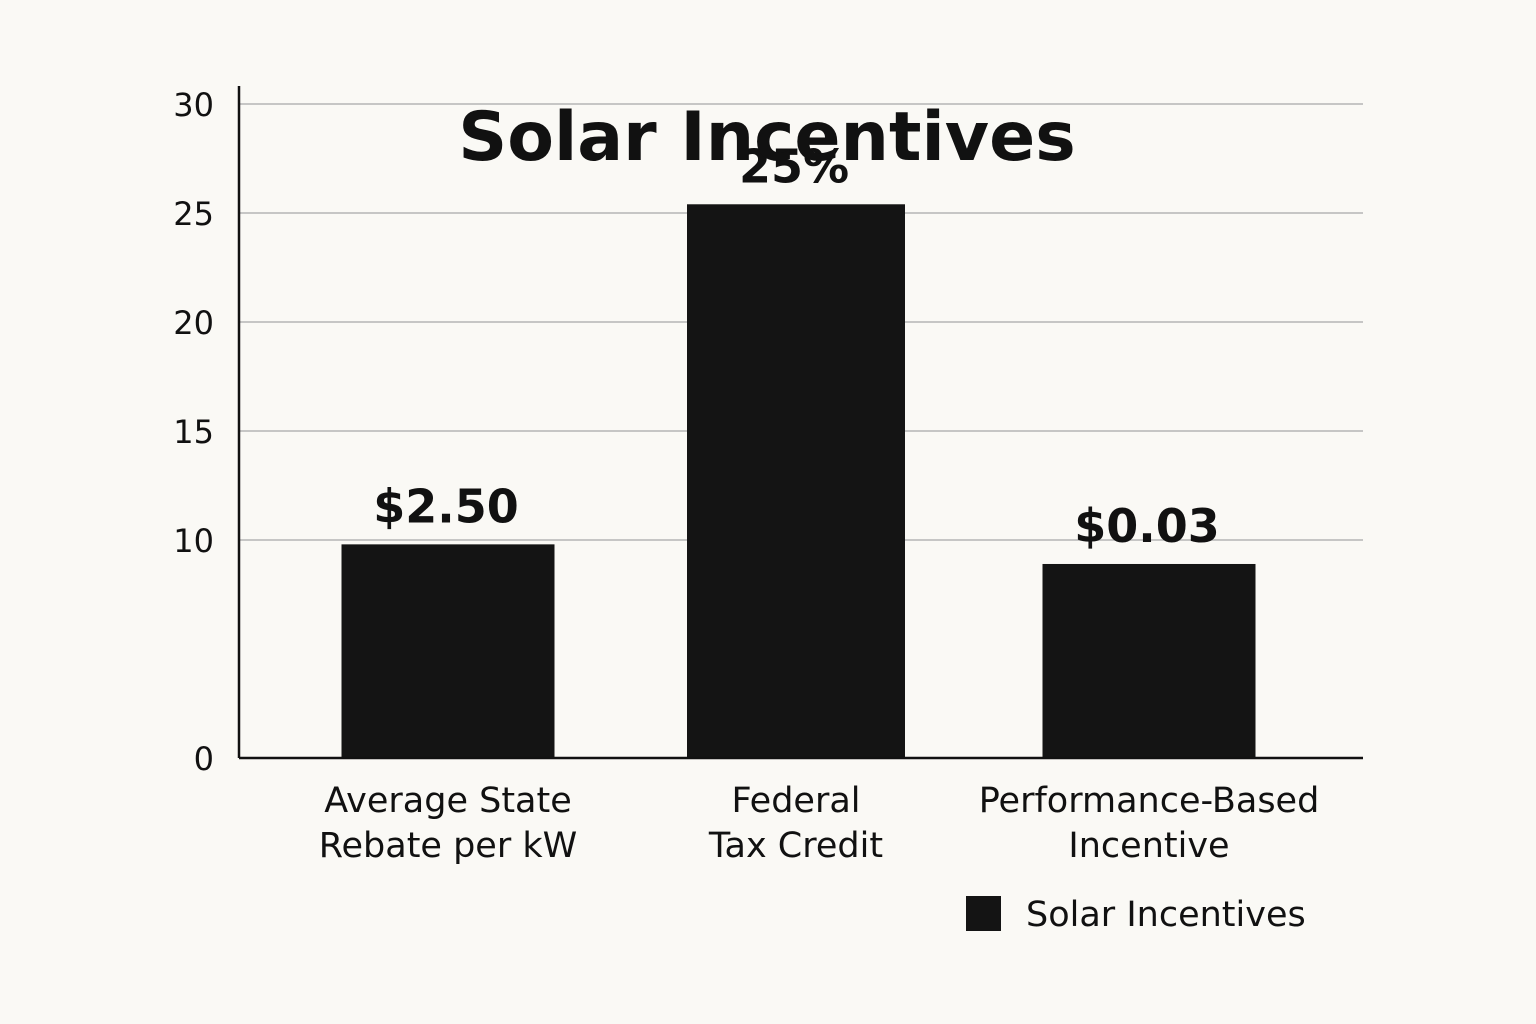 This screenshot has height=1024, width=1536. I want to click on y-axis-tick-labels: 0 10 15 20 25 30, so click(193, 432).